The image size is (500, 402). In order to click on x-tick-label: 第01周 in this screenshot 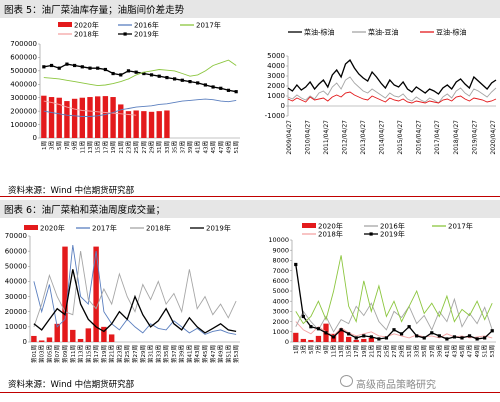, I will do `click(34, 354)`.